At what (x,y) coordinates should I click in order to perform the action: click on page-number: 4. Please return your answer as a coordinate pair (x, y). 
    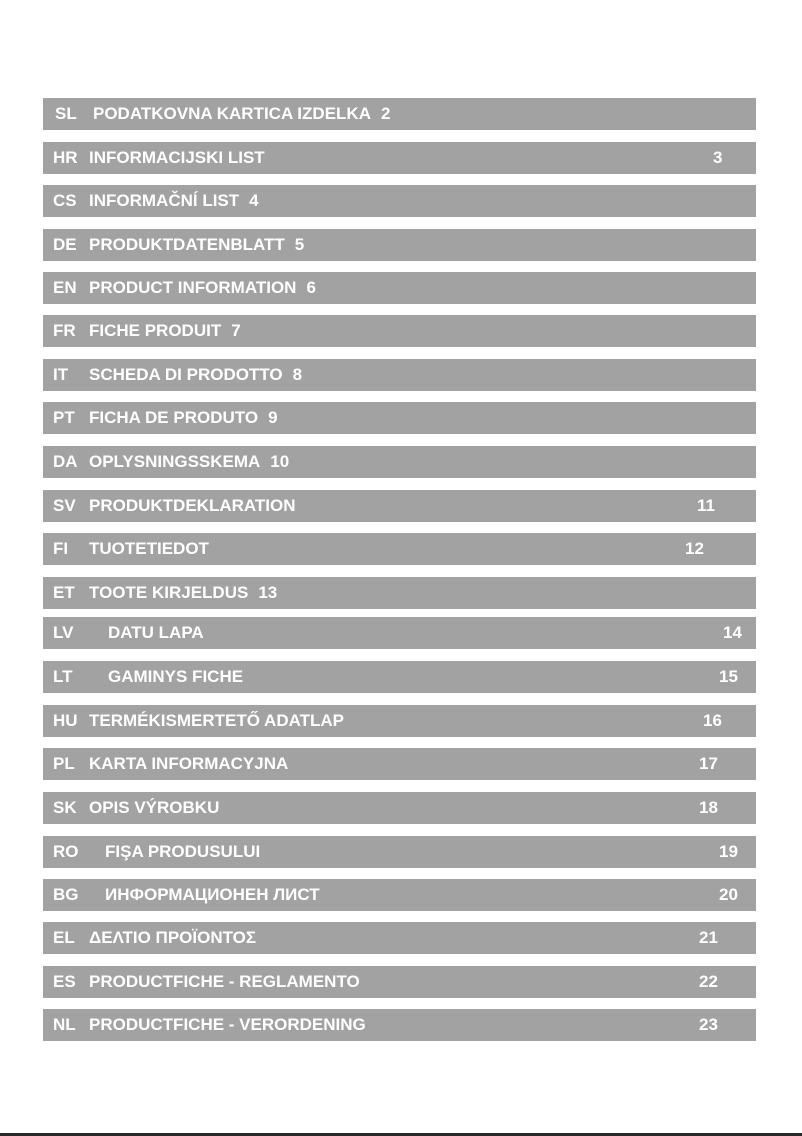
    Looking at the image, I should click on (254, 200).